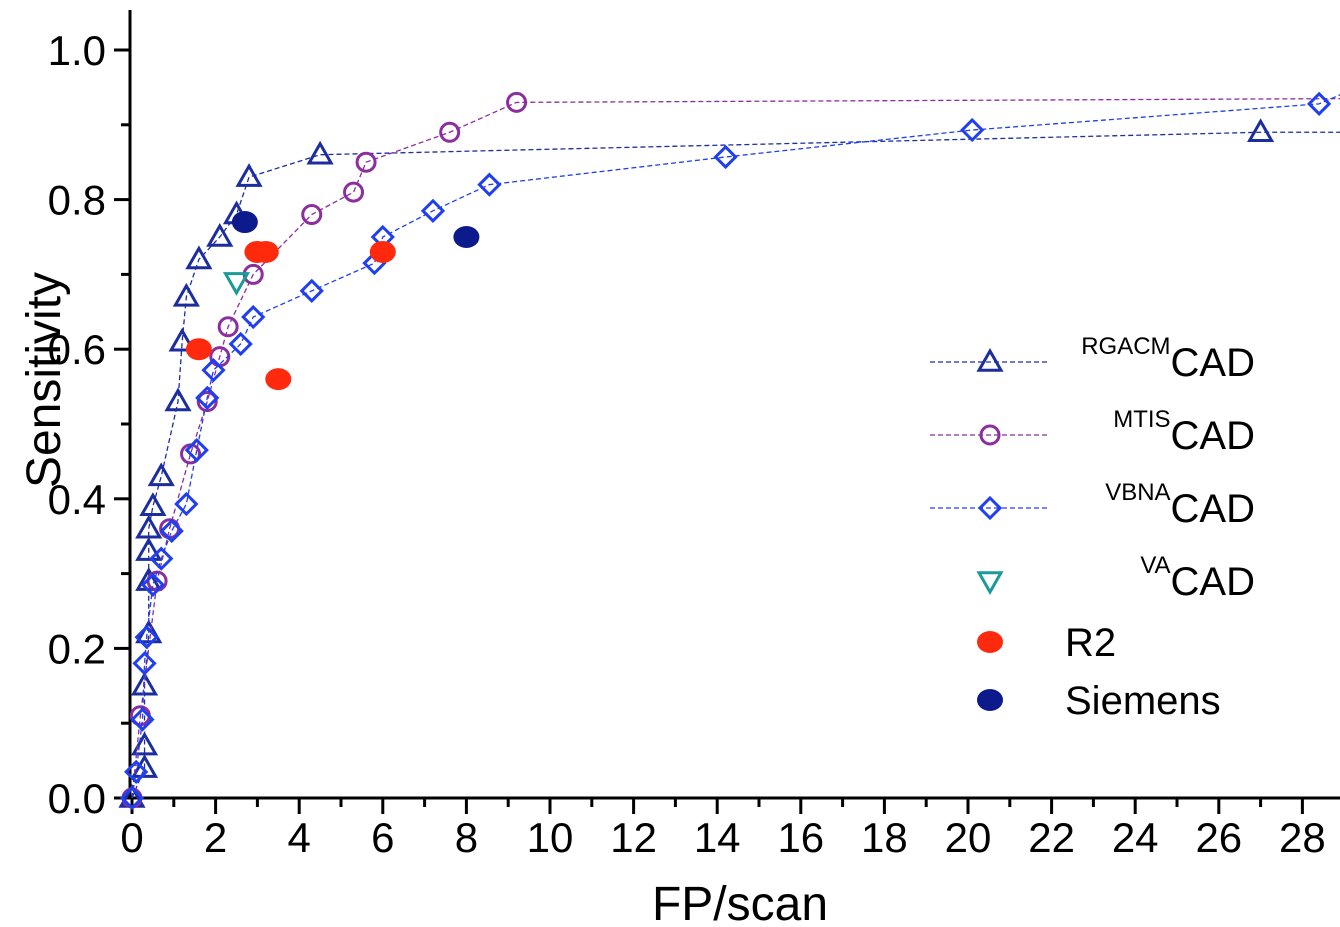 This screenshot has width=1340, height=927. I want to click on legend: RGACMCAD MTISCAD VBNACAD VACAD R2 Siemens, so click(1092, 528).